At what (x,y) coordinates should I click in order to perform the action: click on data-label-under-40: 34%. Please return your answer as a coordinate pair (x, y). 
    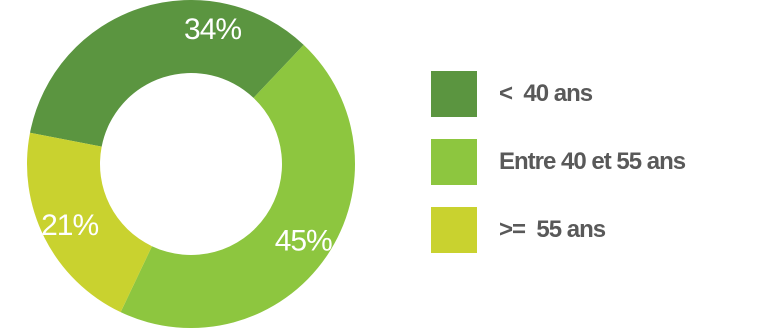
    Looking at the image, I should click on (212, 29).